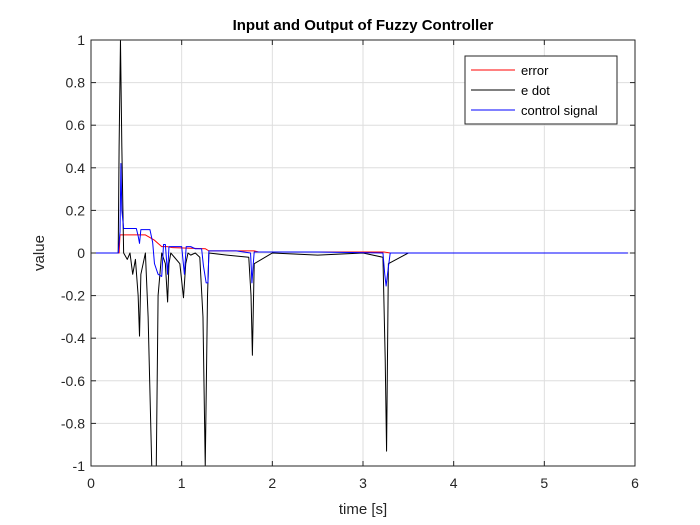 Image resolution: width=700 pixels, height=525 pixels. I want to click on legend-label: e dot, so click(535, 90).